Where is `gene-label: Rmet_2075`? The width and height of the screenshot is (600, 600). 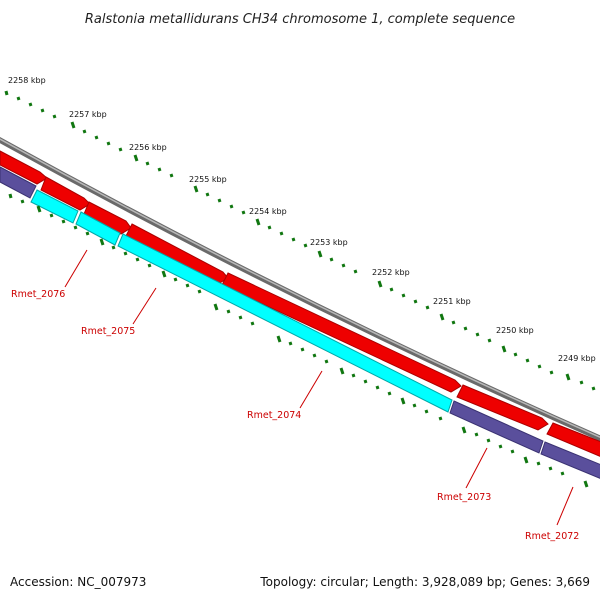 gene-label: Rmet_2075 is located at coordinates (108, 331).